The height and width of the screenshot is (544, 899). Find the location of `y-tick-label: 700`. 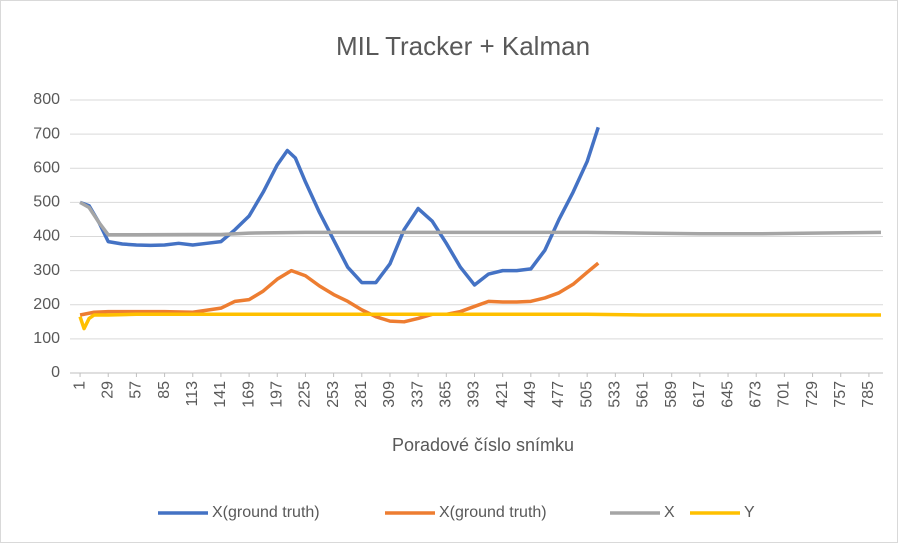

y-tick-label: 700 is located at coordinates (46, 133).